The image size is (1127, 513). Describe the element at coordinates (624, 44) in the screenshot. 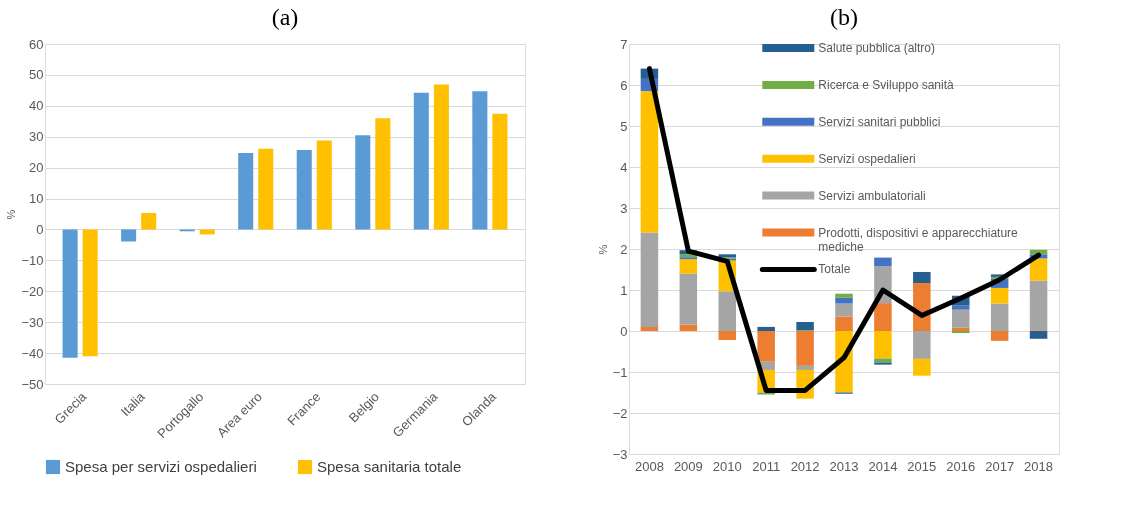

I see `y-tick-label: 7` at that location.